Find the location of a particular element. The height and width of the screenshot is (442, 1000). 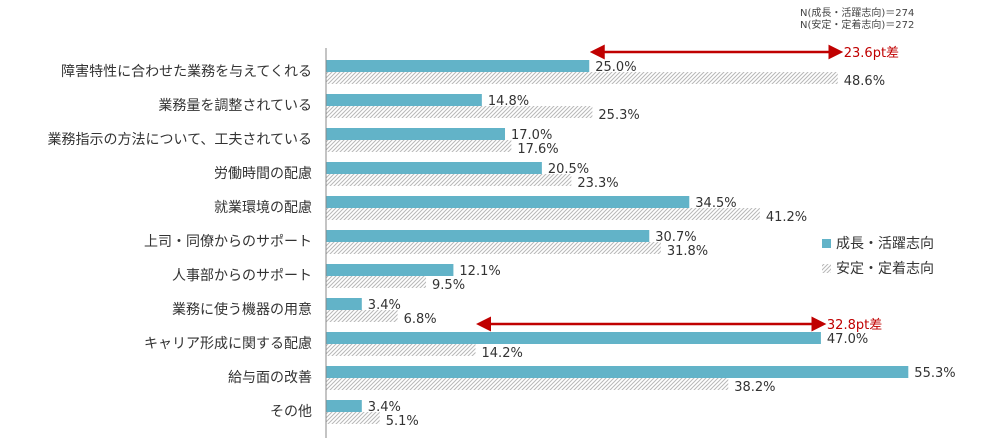

data-label-series1: 20.5% is located at coordinates (568, 169).